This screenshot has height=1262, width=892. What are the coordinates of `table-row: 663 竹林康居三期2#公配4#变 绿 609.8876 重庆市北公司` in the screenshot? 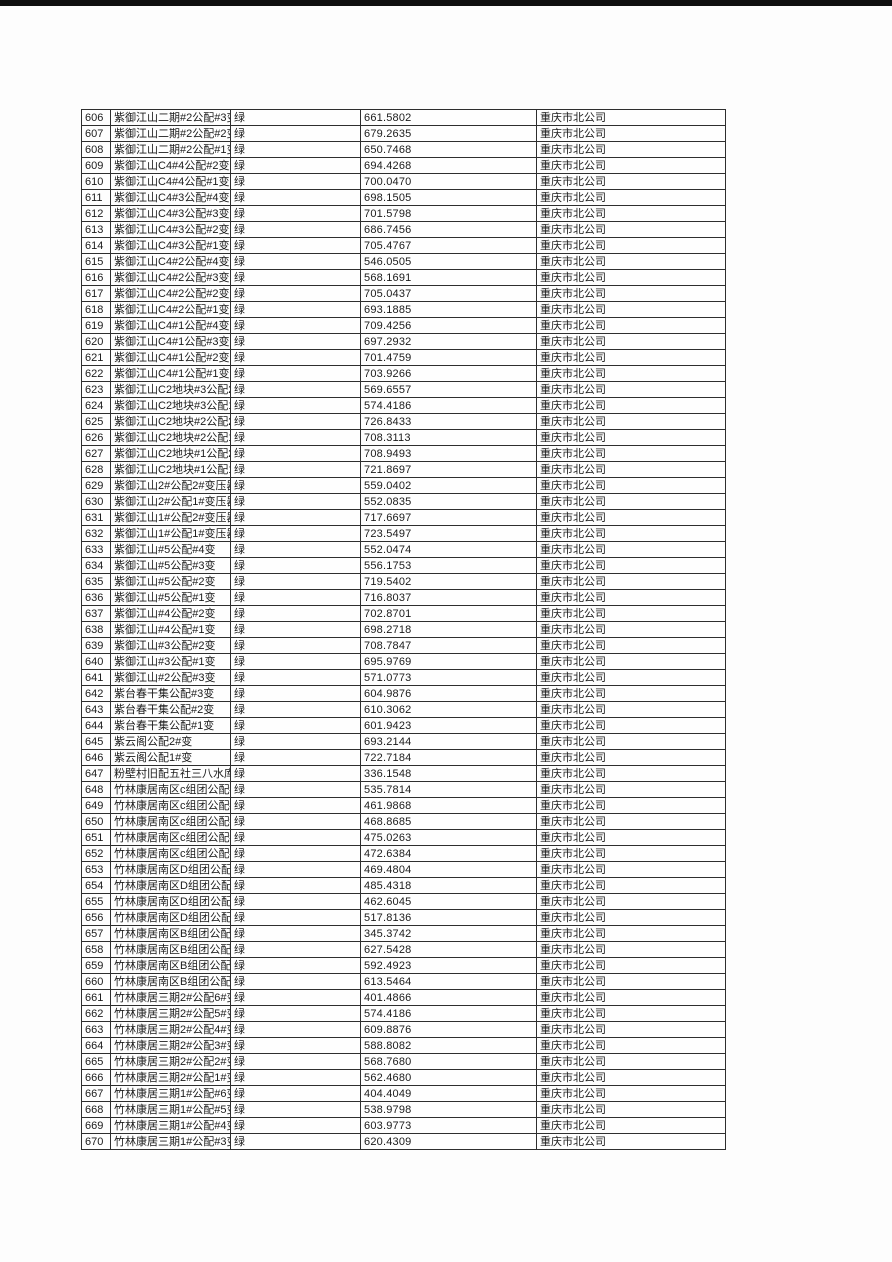 It's located at (403, 1029).